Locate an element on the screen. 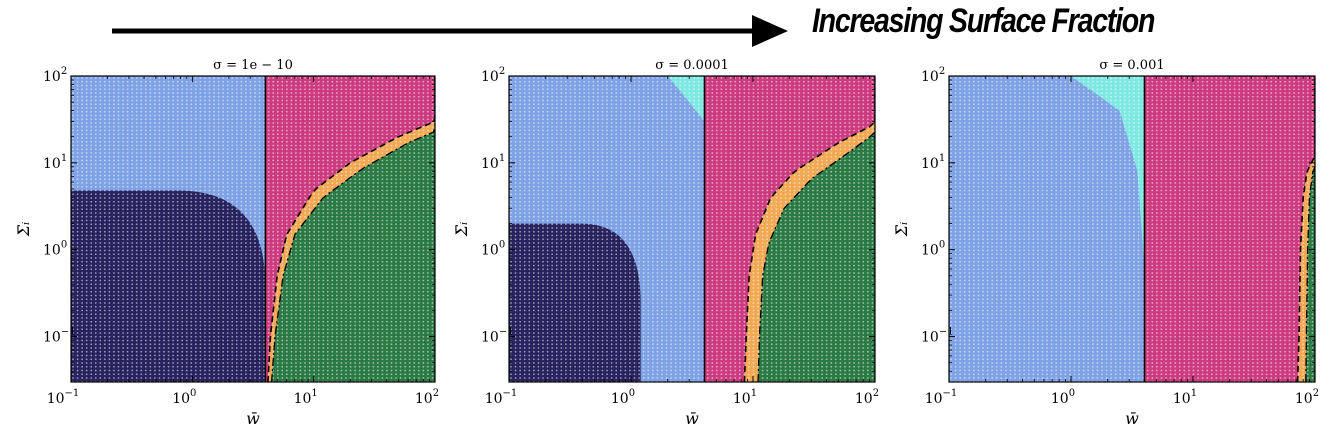 The image size is (1337, 447). direction-arrow-head is located at coordinates (770, 31).